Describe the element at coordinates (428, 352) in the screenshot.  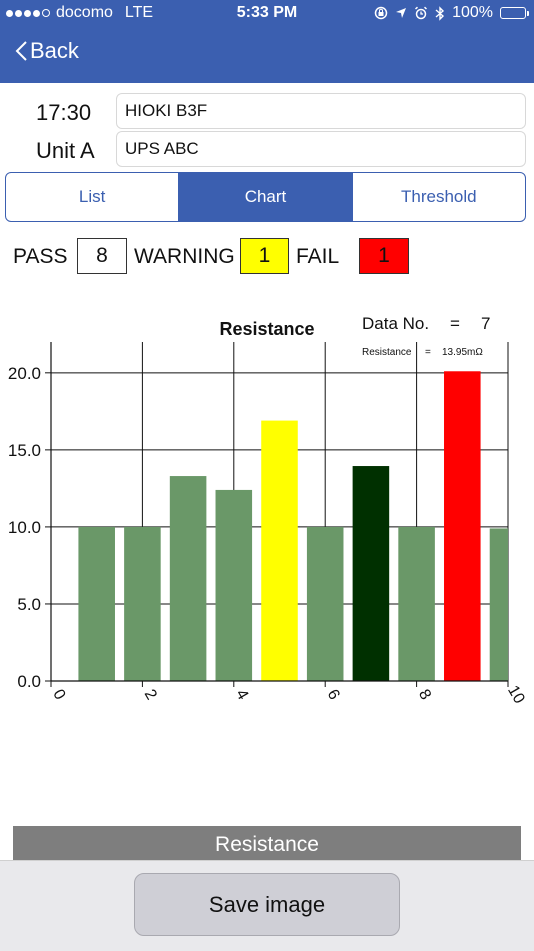
I see `res-info-eq: =` at that location.